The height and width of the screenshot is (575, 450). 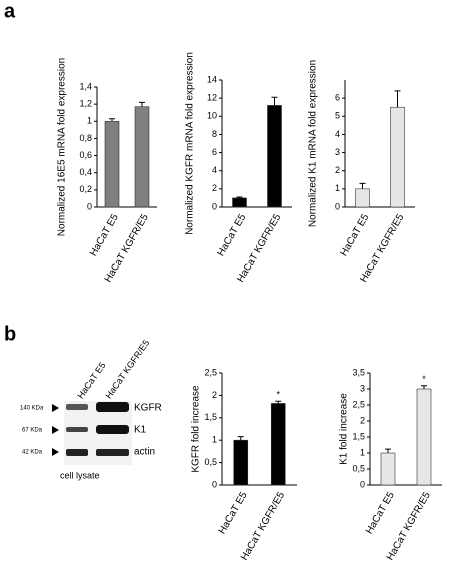 I want to click on y-tick-label: 8, so click(x=214, y=134).